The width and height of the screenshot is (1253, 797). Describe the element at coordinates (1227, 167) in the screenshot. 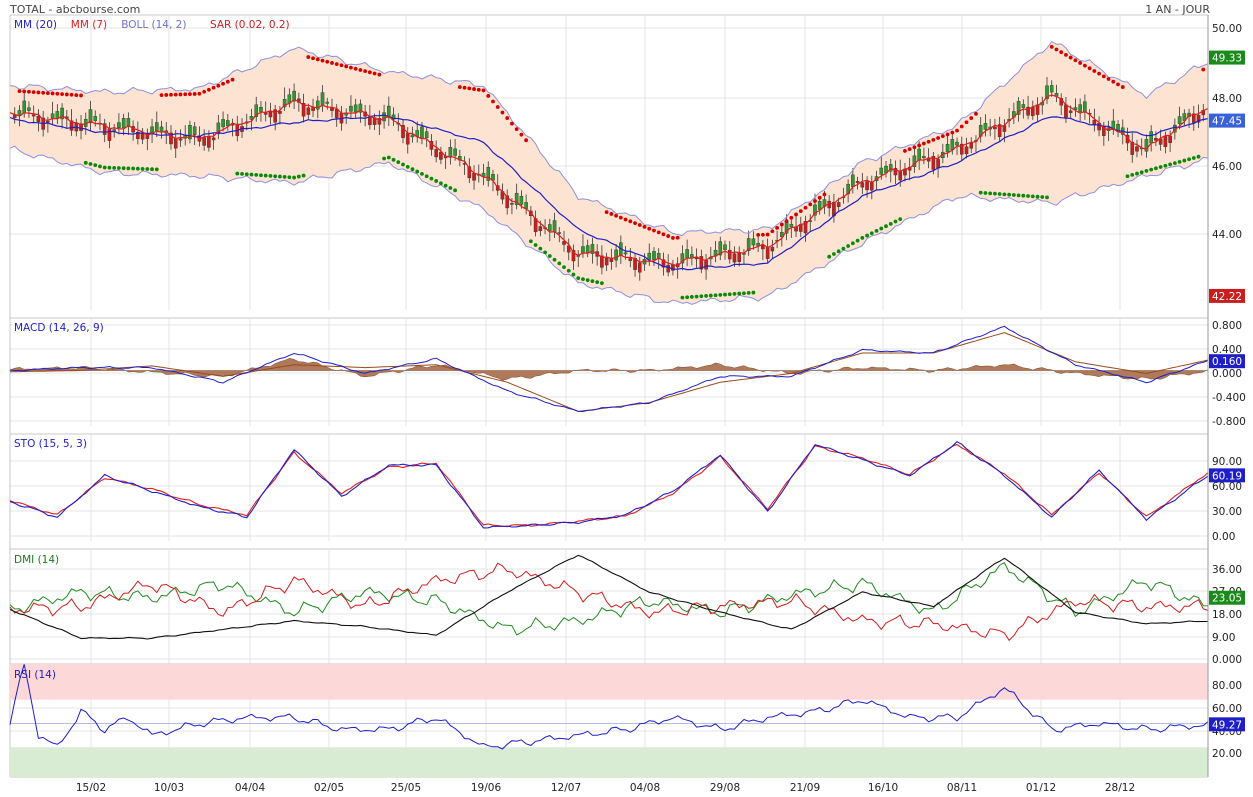

I see `y-tick-label: 46.00` at that location.